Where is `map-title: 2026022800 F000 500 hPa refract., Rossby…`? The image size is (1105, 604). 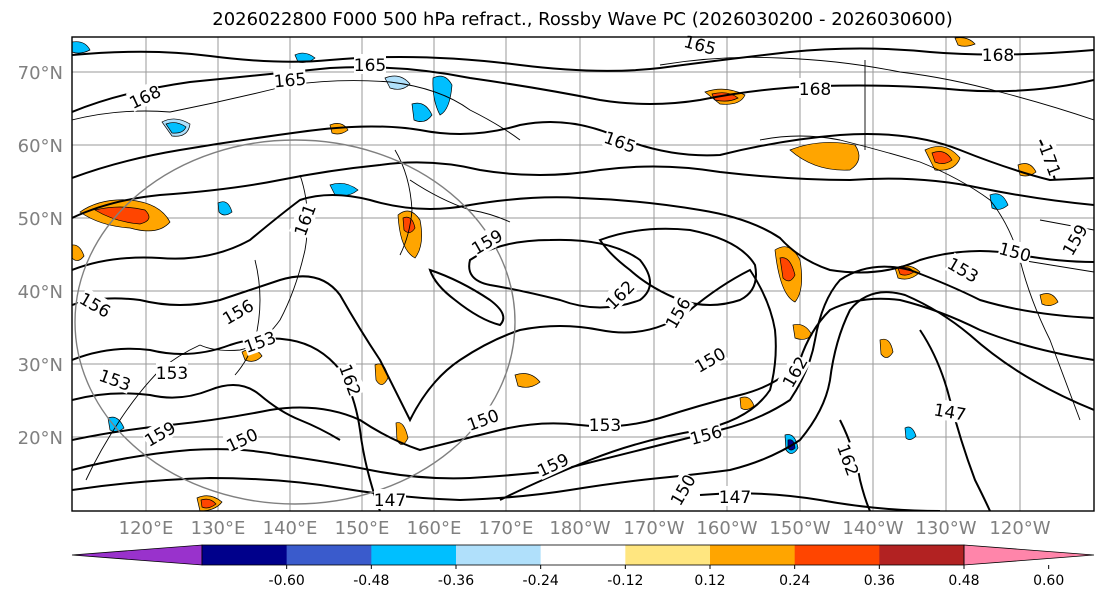
map-title: 2026022800 F000 500 hPa refract., Rossby… is located at coordinates (582, 19).